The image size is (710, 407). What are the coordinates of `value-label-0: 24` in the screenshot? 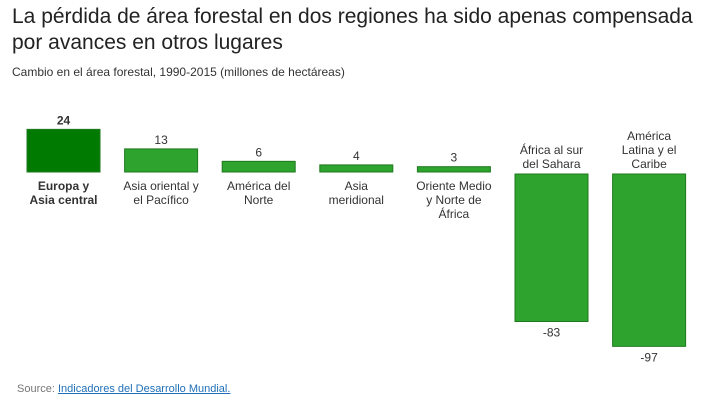 It's located at (64, 120).